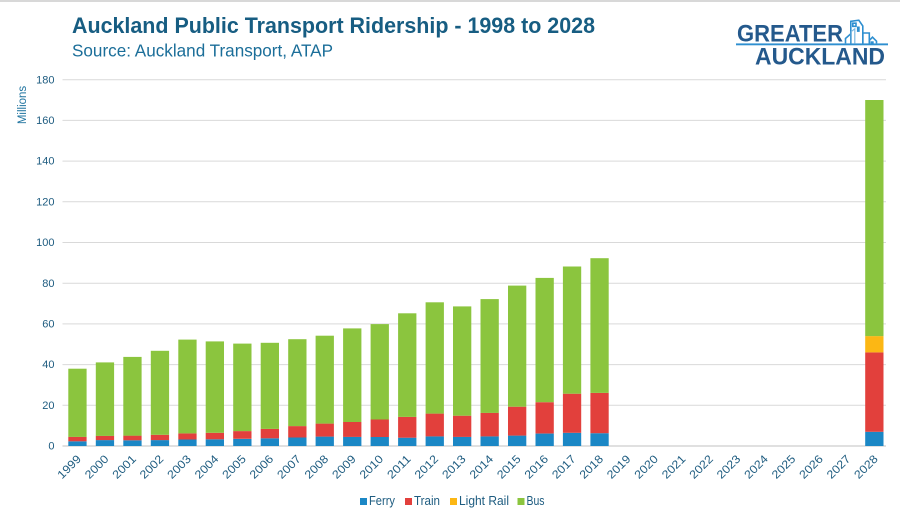 Image resolution: width=900 pixels, height=515 pixels. What do you see at coordinates (839, 467) in the screenshot?
I see `svg-text: 2027` at bounding box center [839, 467].